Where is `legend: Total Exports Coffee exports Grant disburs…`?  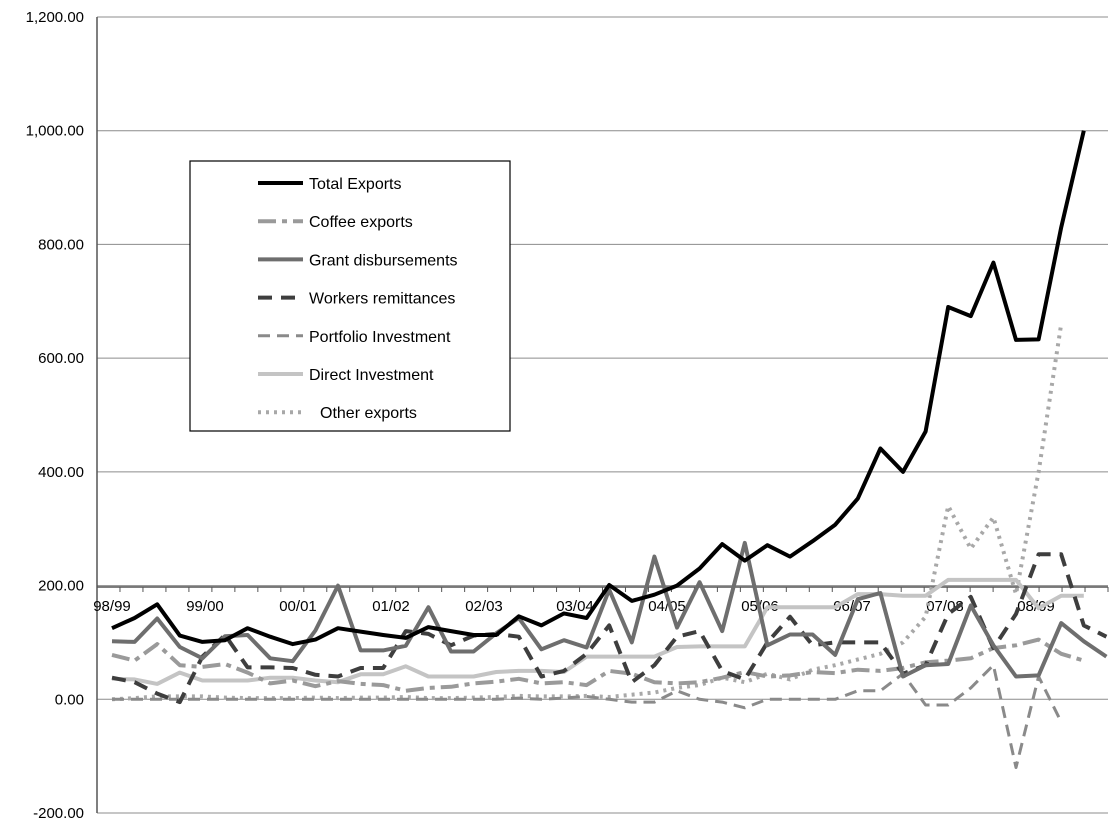 legend: Total Exports Coffee exports Grant disburs… is located at coordinates (350, 296).